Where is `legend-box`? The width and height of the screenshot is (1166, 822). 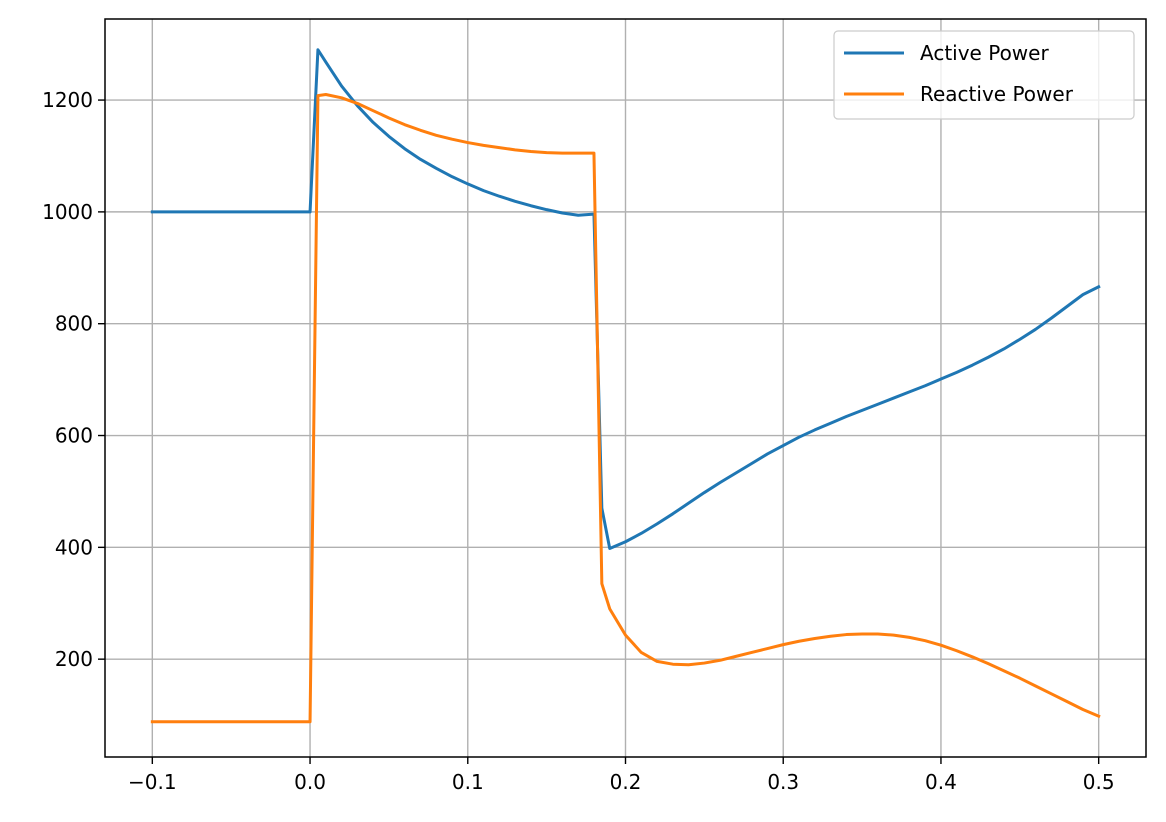 legend-box is located at coordinates (984, 75).